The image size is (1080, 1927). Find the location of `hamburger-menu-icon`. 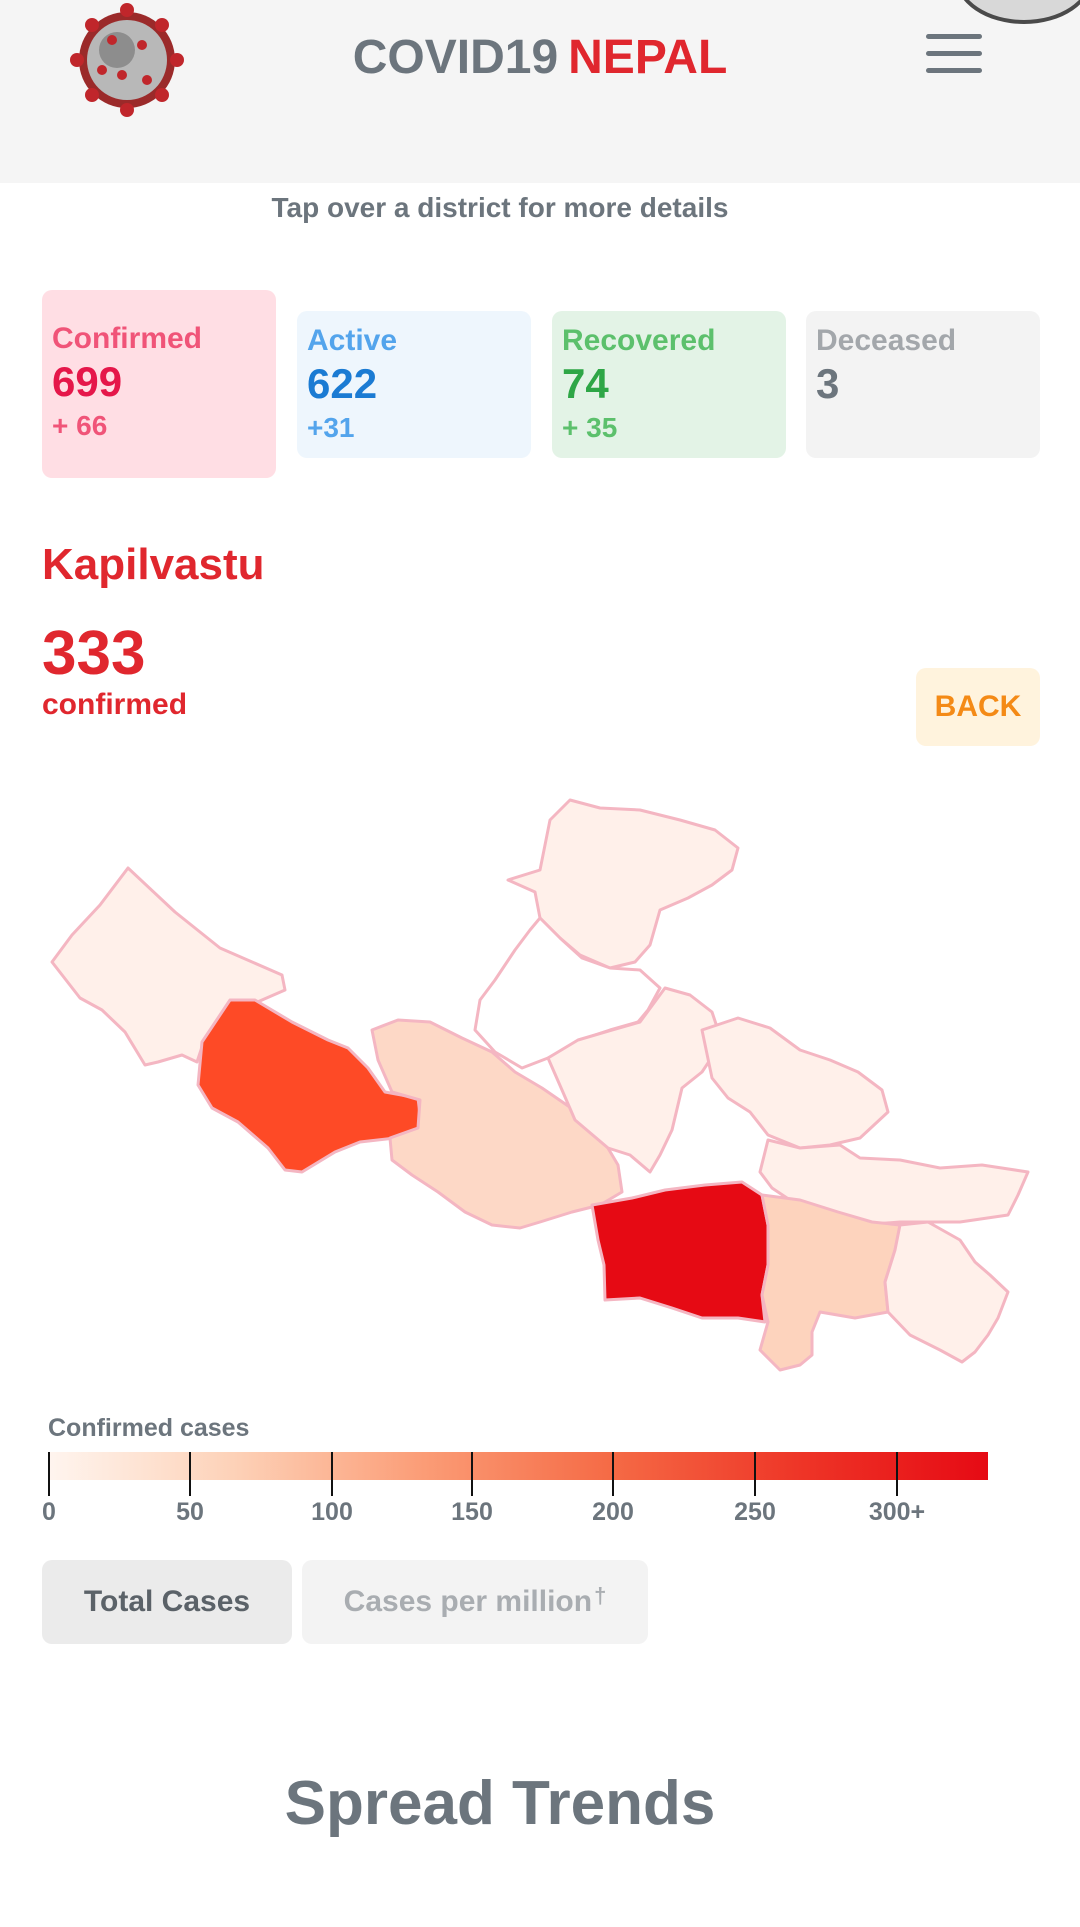

hamburger-menu-icon is located at coordinates (954, 56).